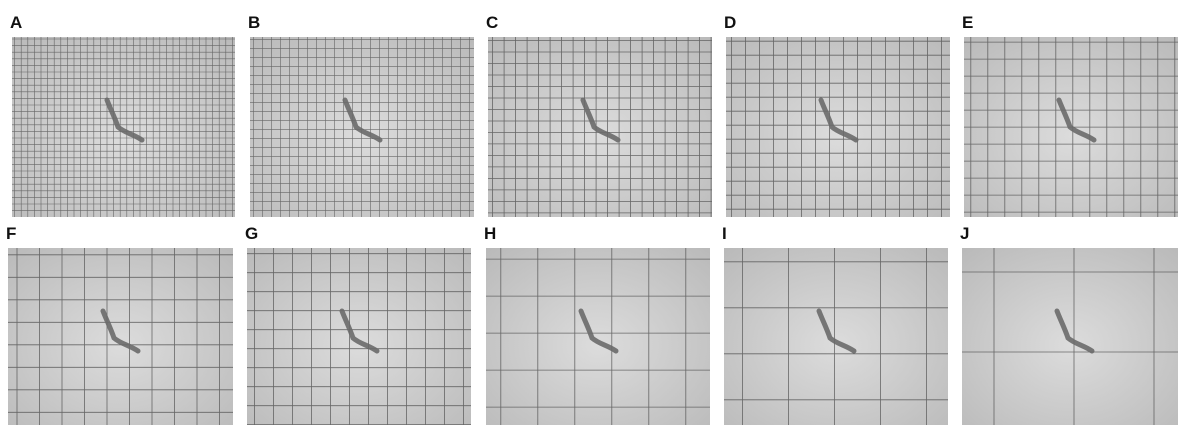 This screenshot has width=1178, height=425. I want to click on panel: C, so click(599, 115).